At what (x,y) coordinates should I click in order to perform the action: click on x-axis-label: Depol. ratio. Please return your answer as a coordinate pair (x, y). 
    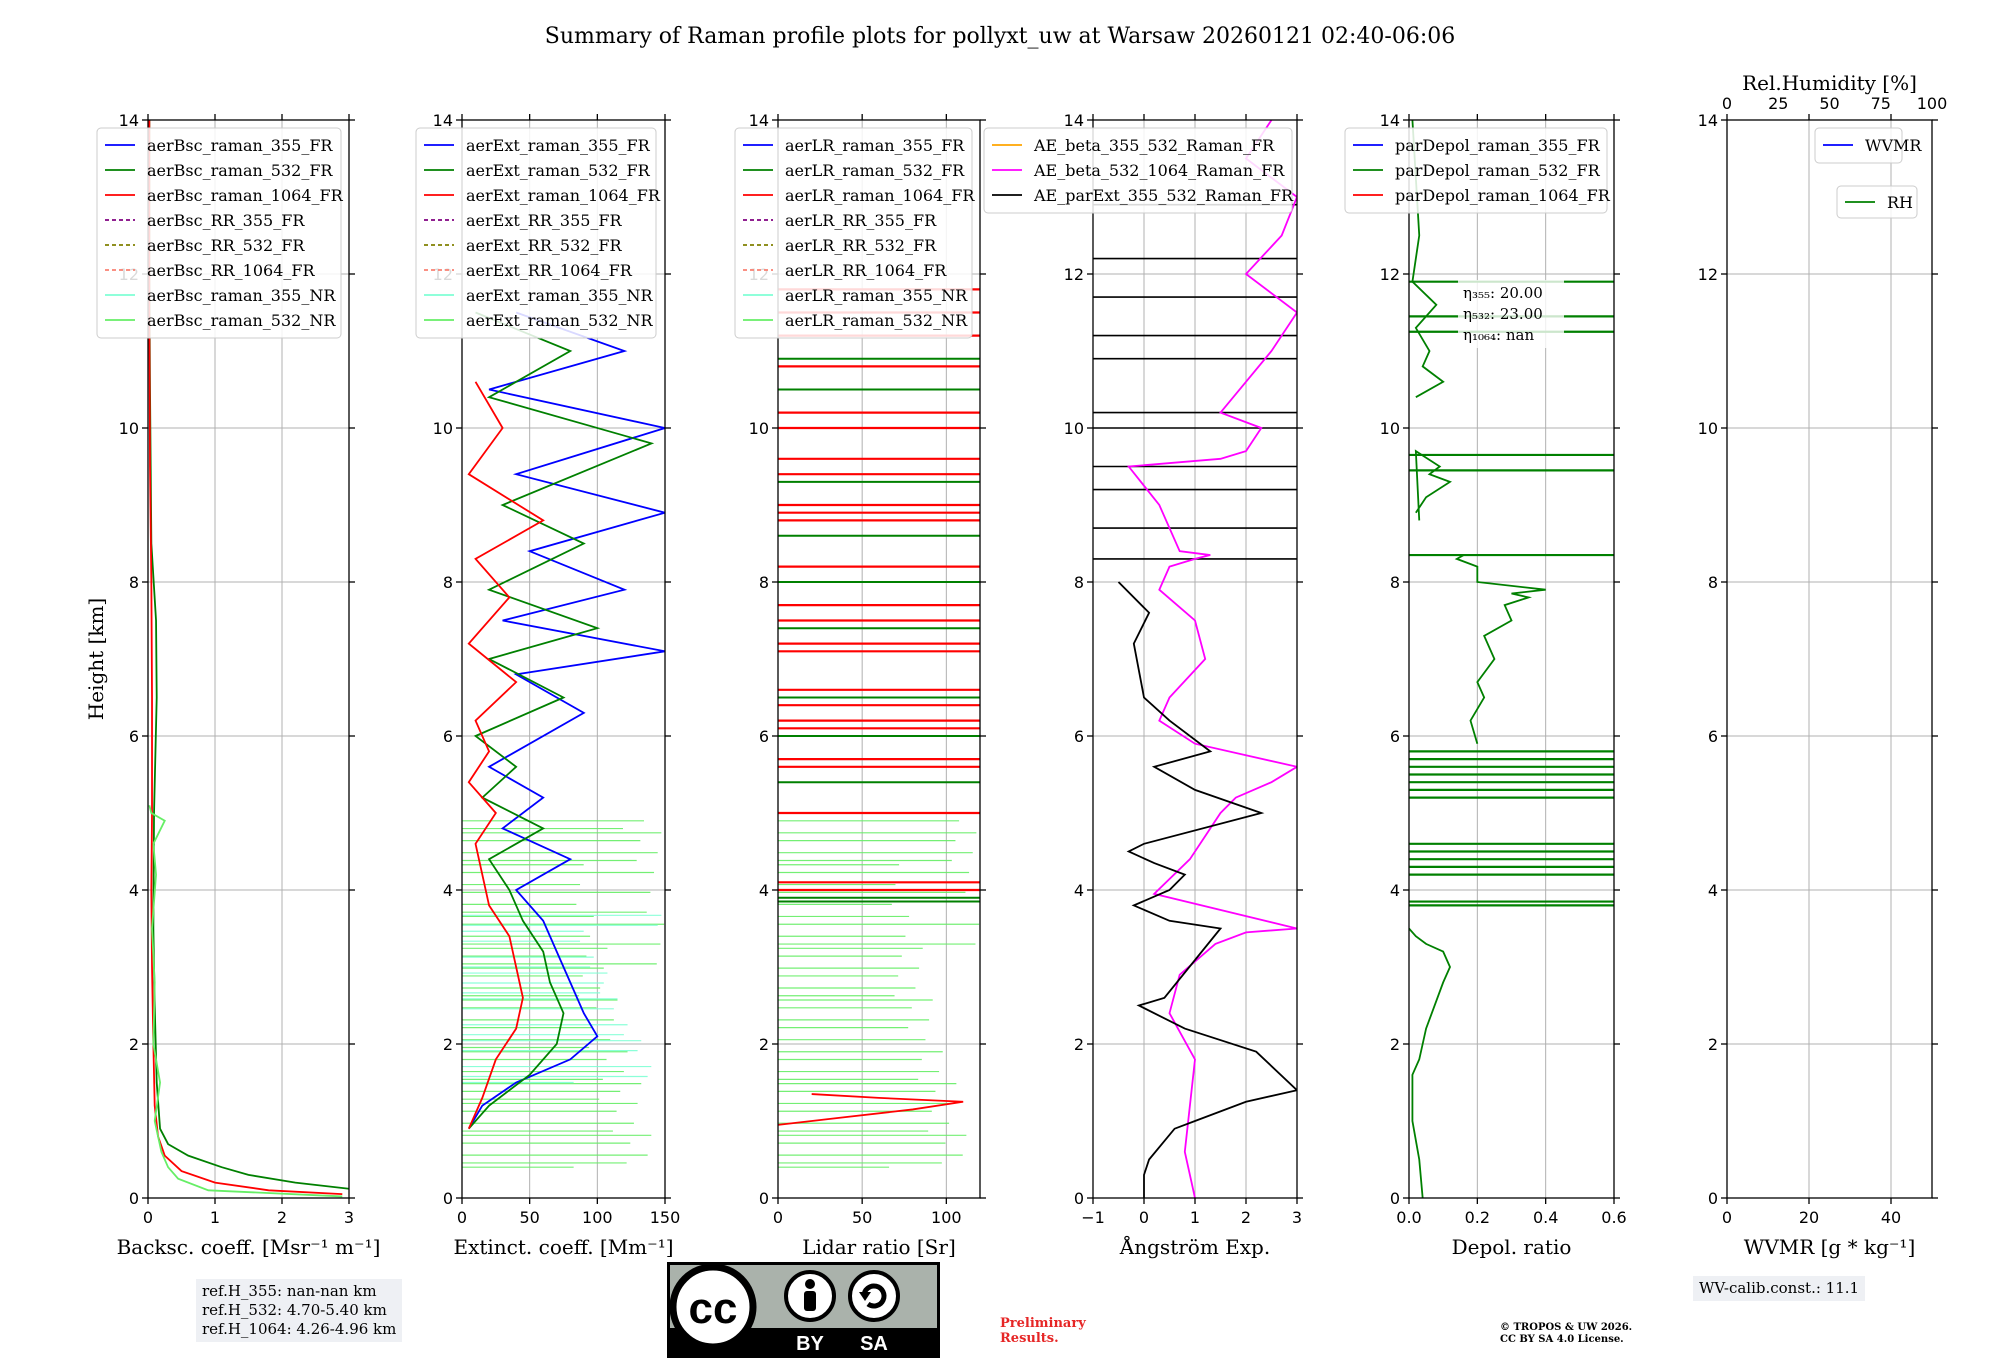
    Looking at the image, I should click on (1512, 1247).